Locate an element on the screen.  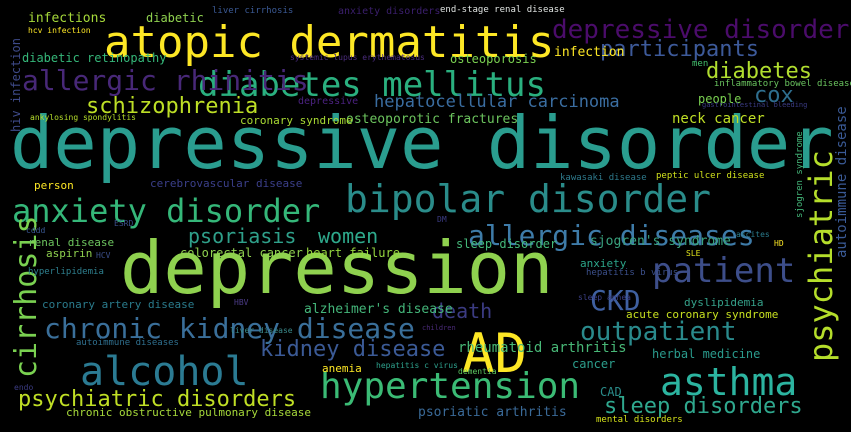
word-hiv-infection: hiv infection is located at coordinates (16, 85).